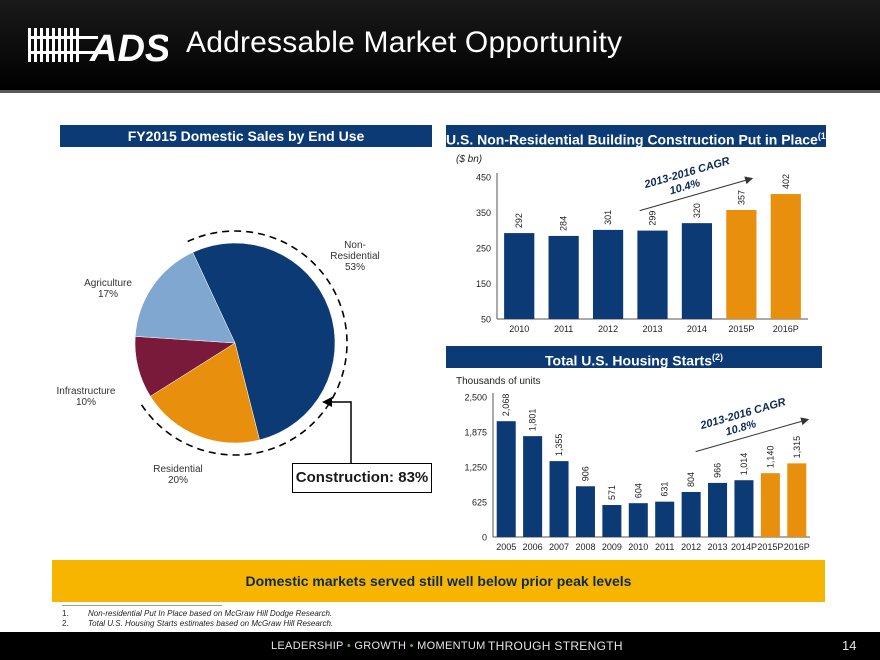  What do you see at coordinates (585, 511) in the screenshot?
I see `housing-svg-bar-2008` at bounding box center [585, 511].